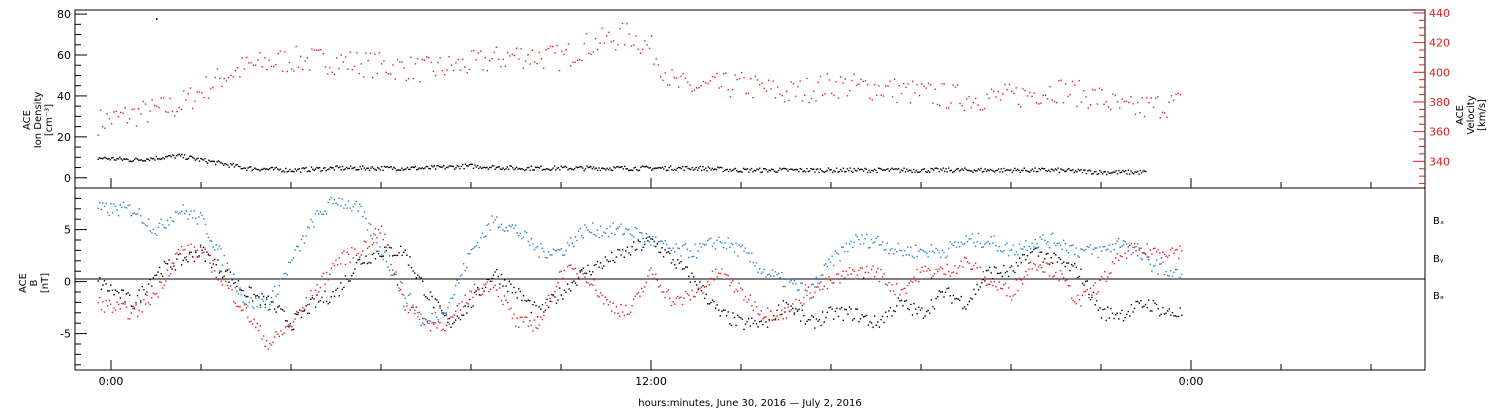 This screenshot has height=410, width=1500. What do you see at coordinates (111, 381) in the screenshot?
I see `x-axis-tick-label: 0:00` at bounding box center [111, 381].